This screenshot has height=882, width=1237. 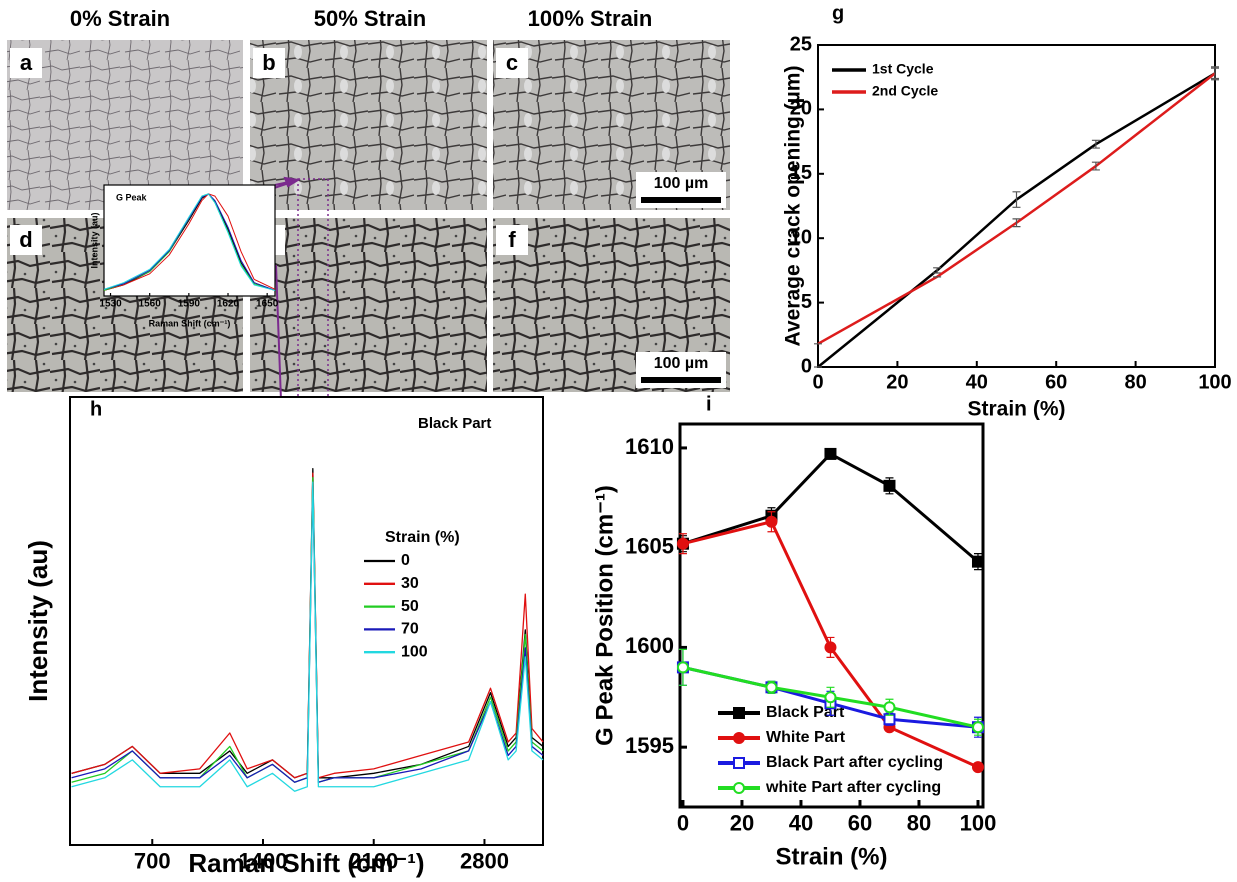 What do you see at coordinates (649, 545) in the screenshot?
I see `y-tick-label: 1605` at bounding box center [649, 545].